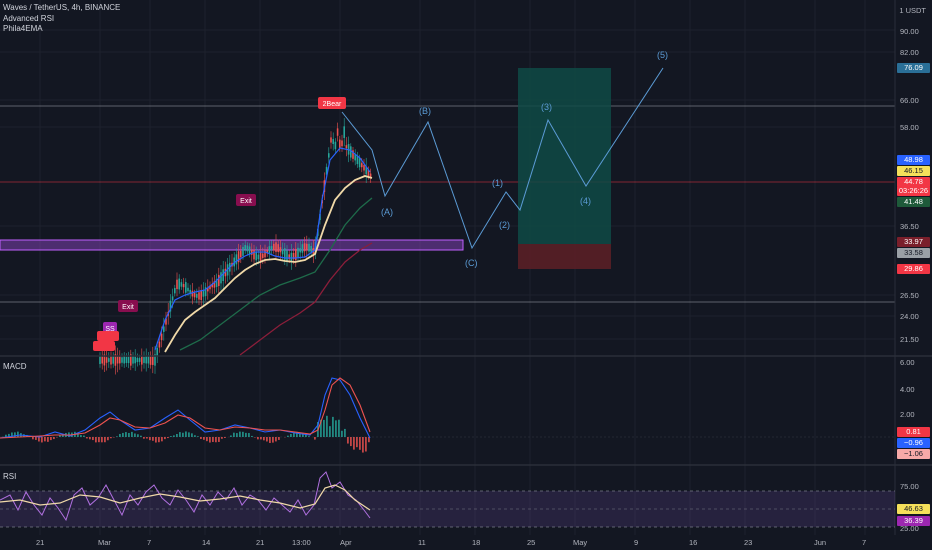 Image resolution: width=932 pixels, height=550 pixels. What do you see at coordinates (332, 103) in the screenshot?
I see `signal-2bear: 2Bear` at bounding box center [332, 103].